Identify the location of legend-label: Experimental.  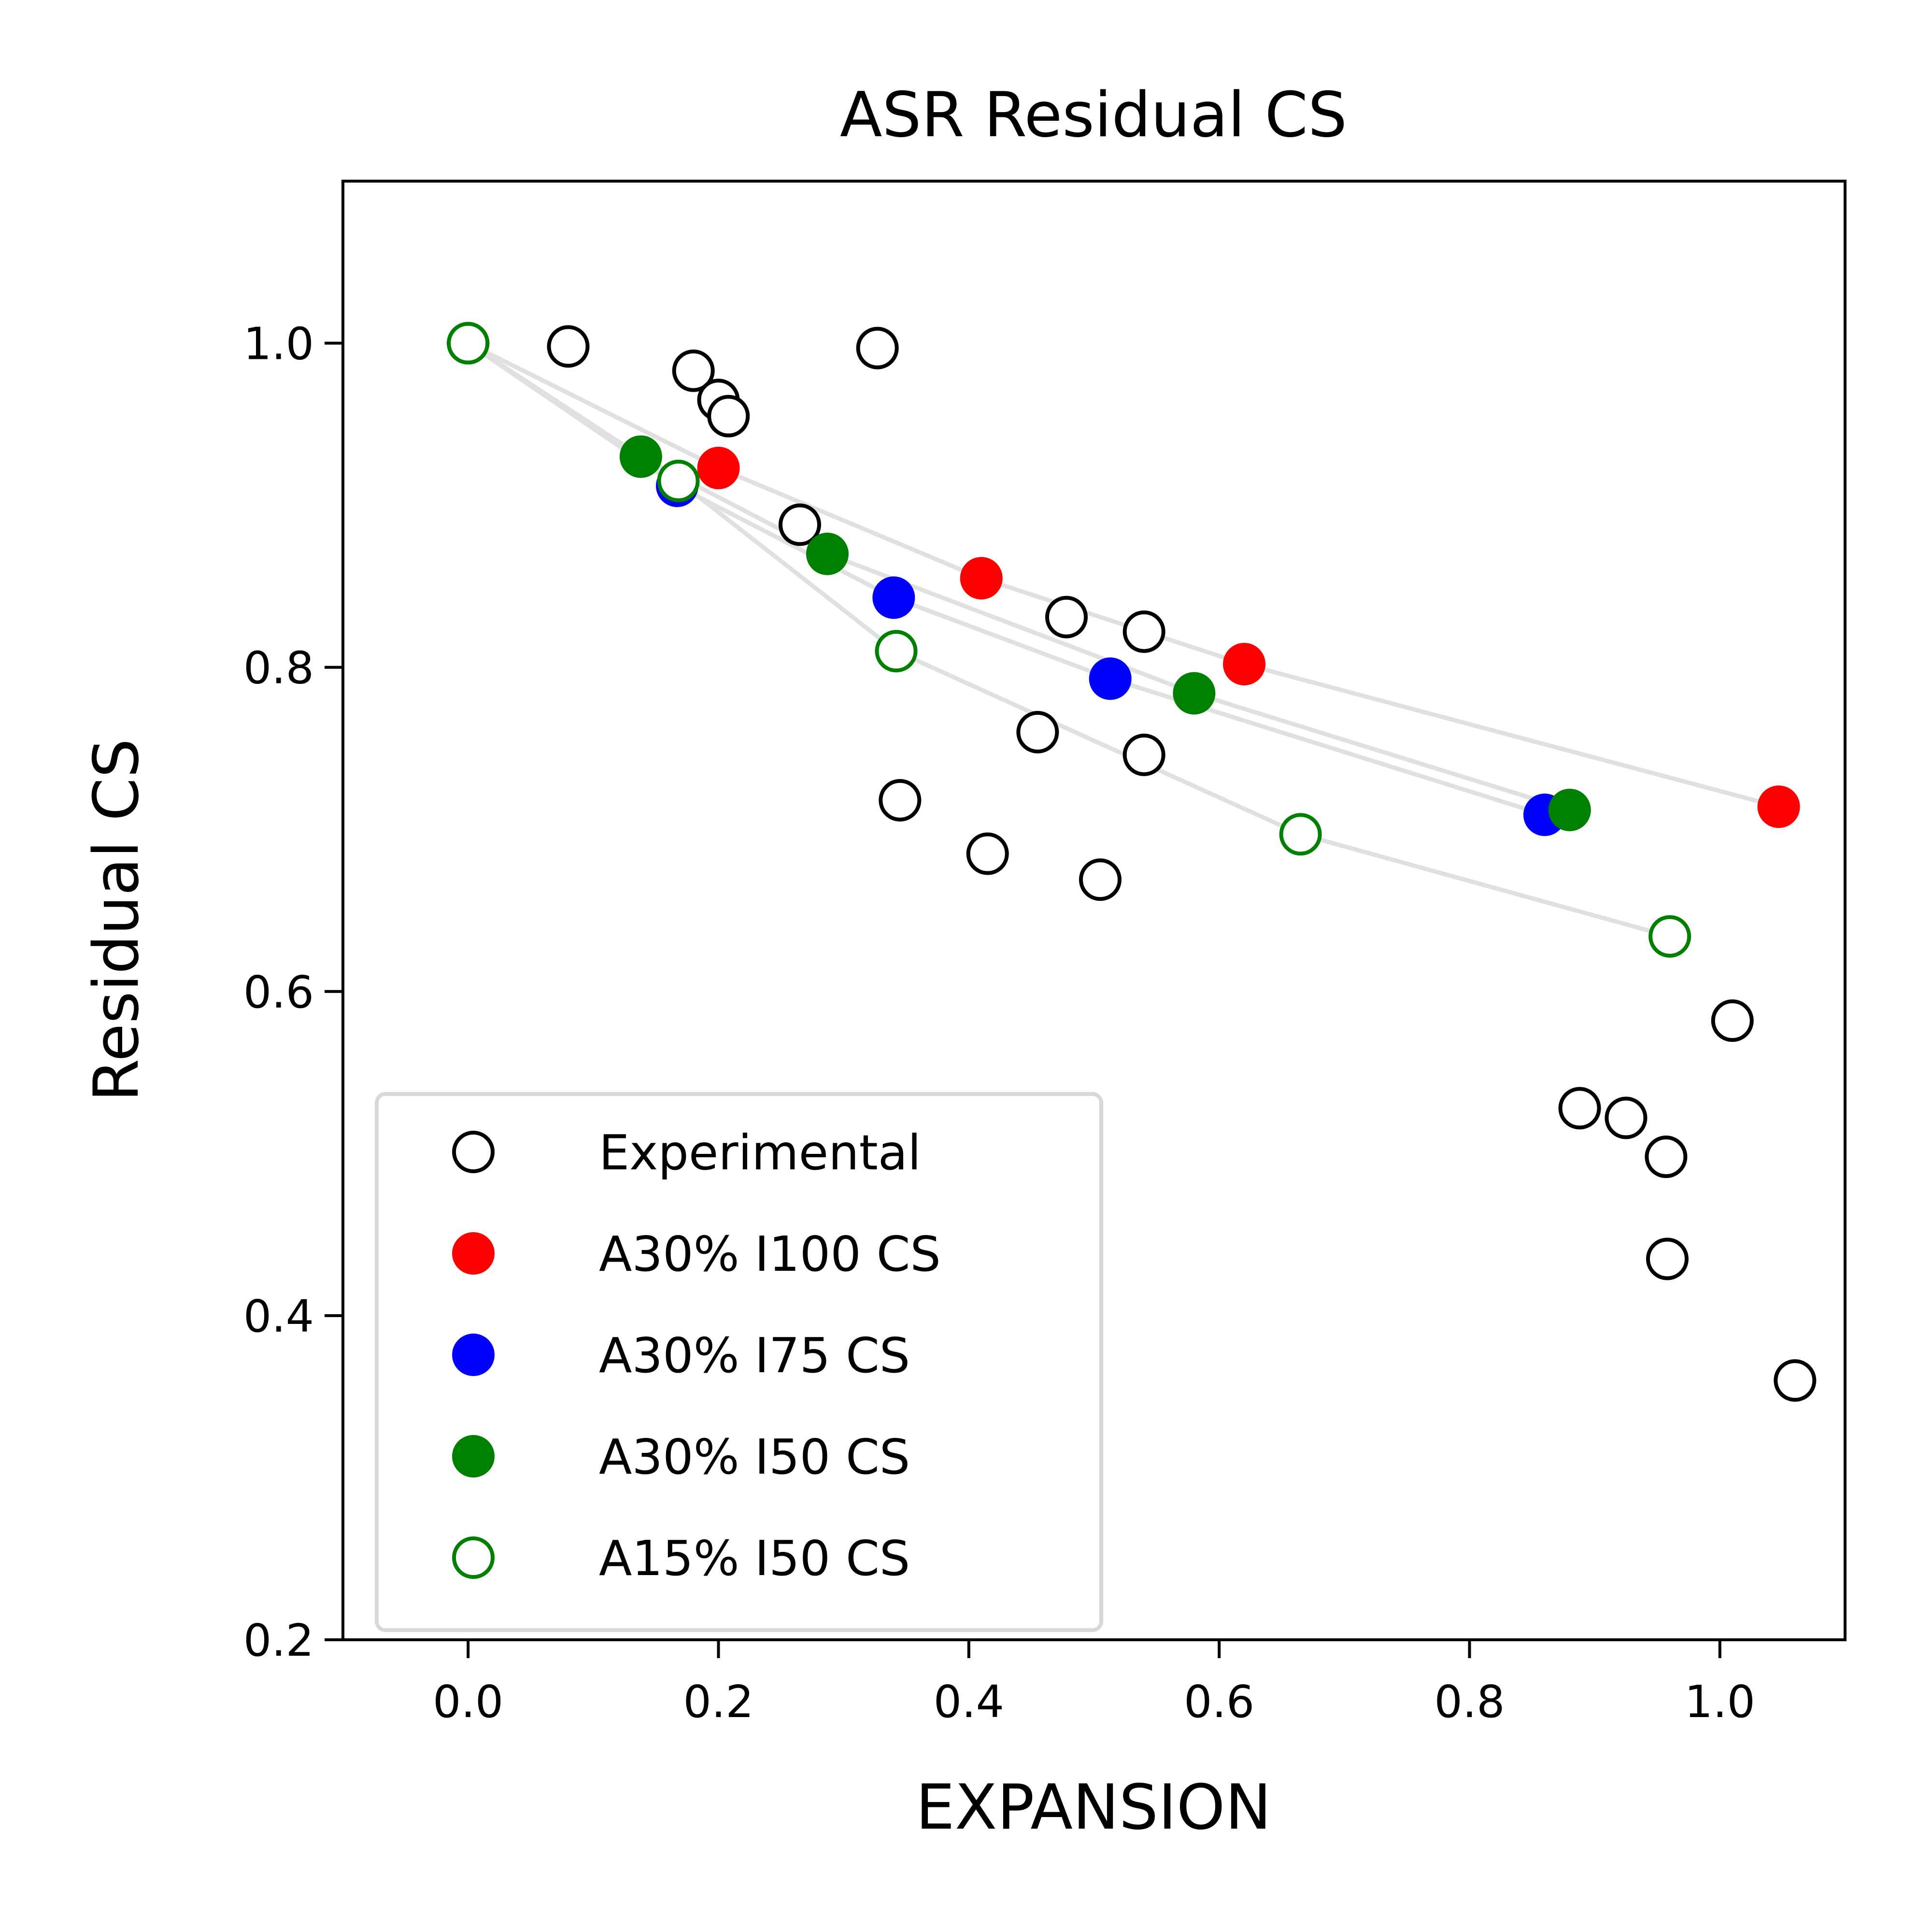
(760, 1152).